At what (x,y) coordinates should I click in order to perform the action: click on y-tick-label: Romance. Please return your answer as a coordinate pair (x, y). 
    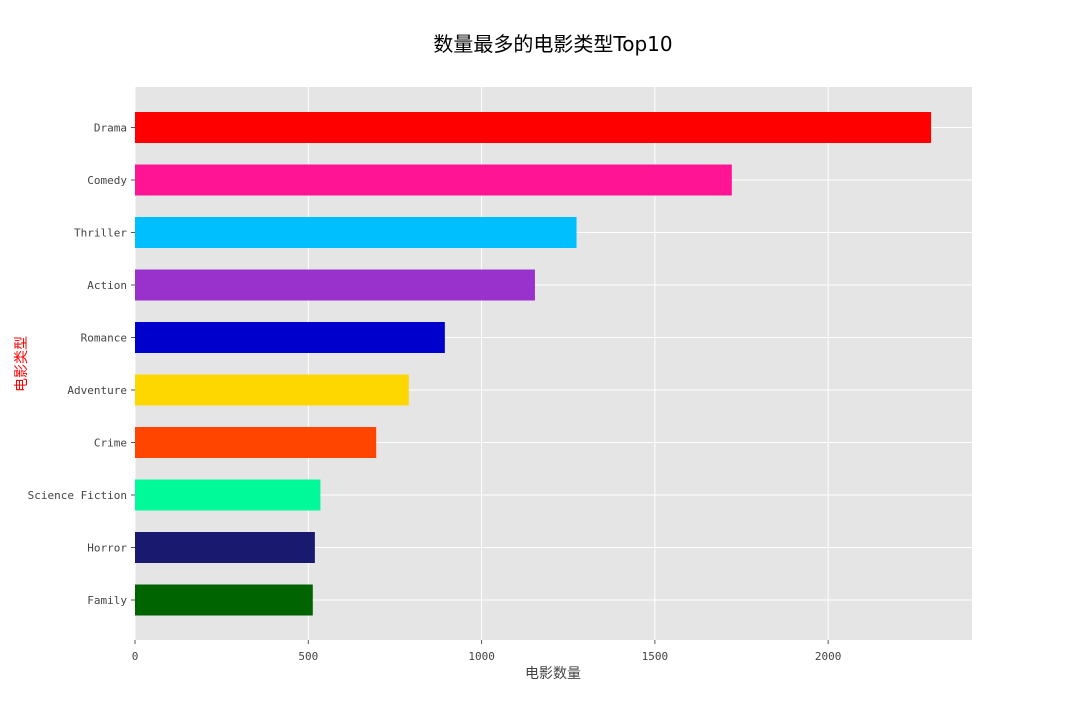
    Looking at the image, I should click on (104, 338).